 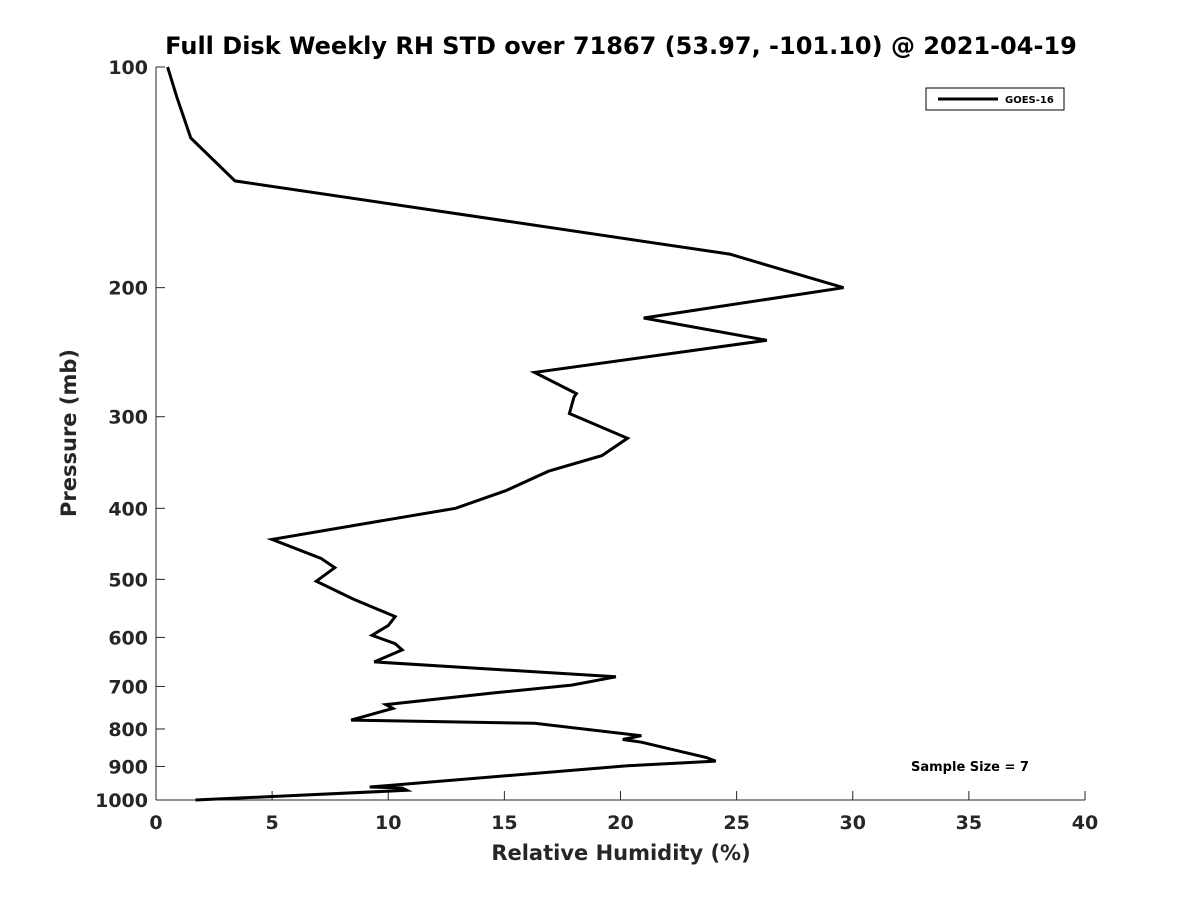 What do you see at coordinates (128, 509) in the screenshot?
I see `y-tick-label: 400` at bounding box center [128, 509].